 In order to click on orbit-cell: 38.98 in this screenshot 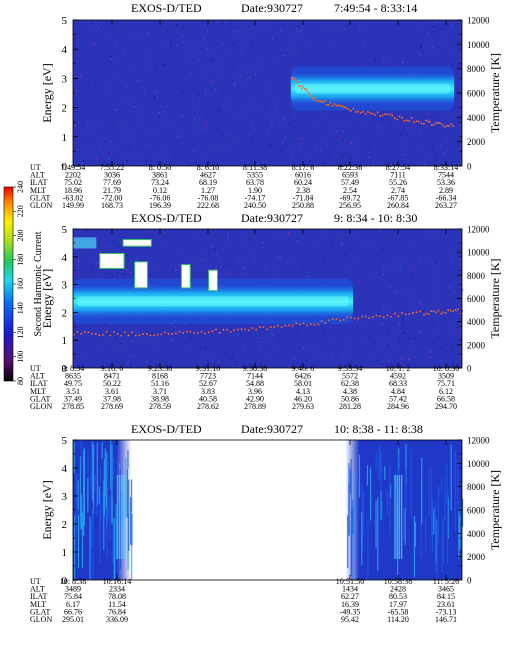, I will do `click(160, 398)`.